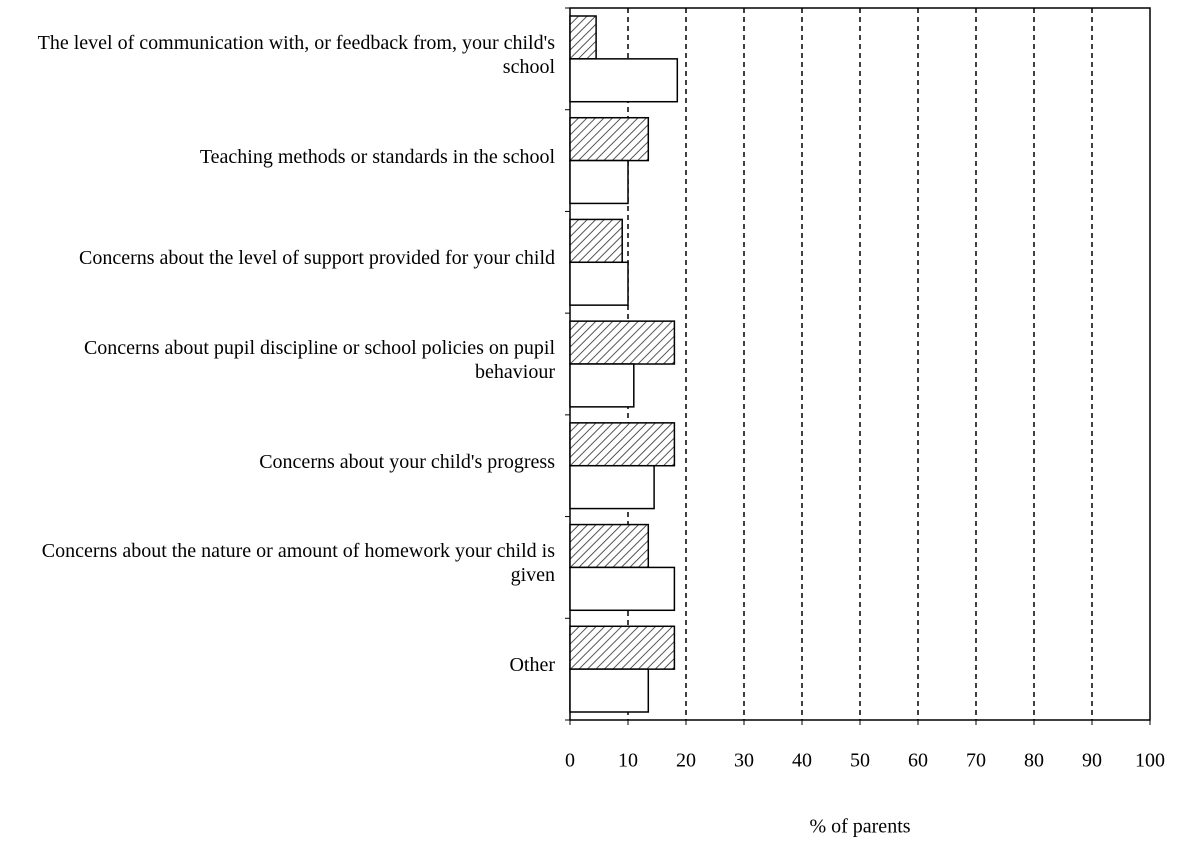  What do you see at coordinates (628, 761) in the screenshot?
I see `x-tick-label: 10` at bounding box center [628, 761].